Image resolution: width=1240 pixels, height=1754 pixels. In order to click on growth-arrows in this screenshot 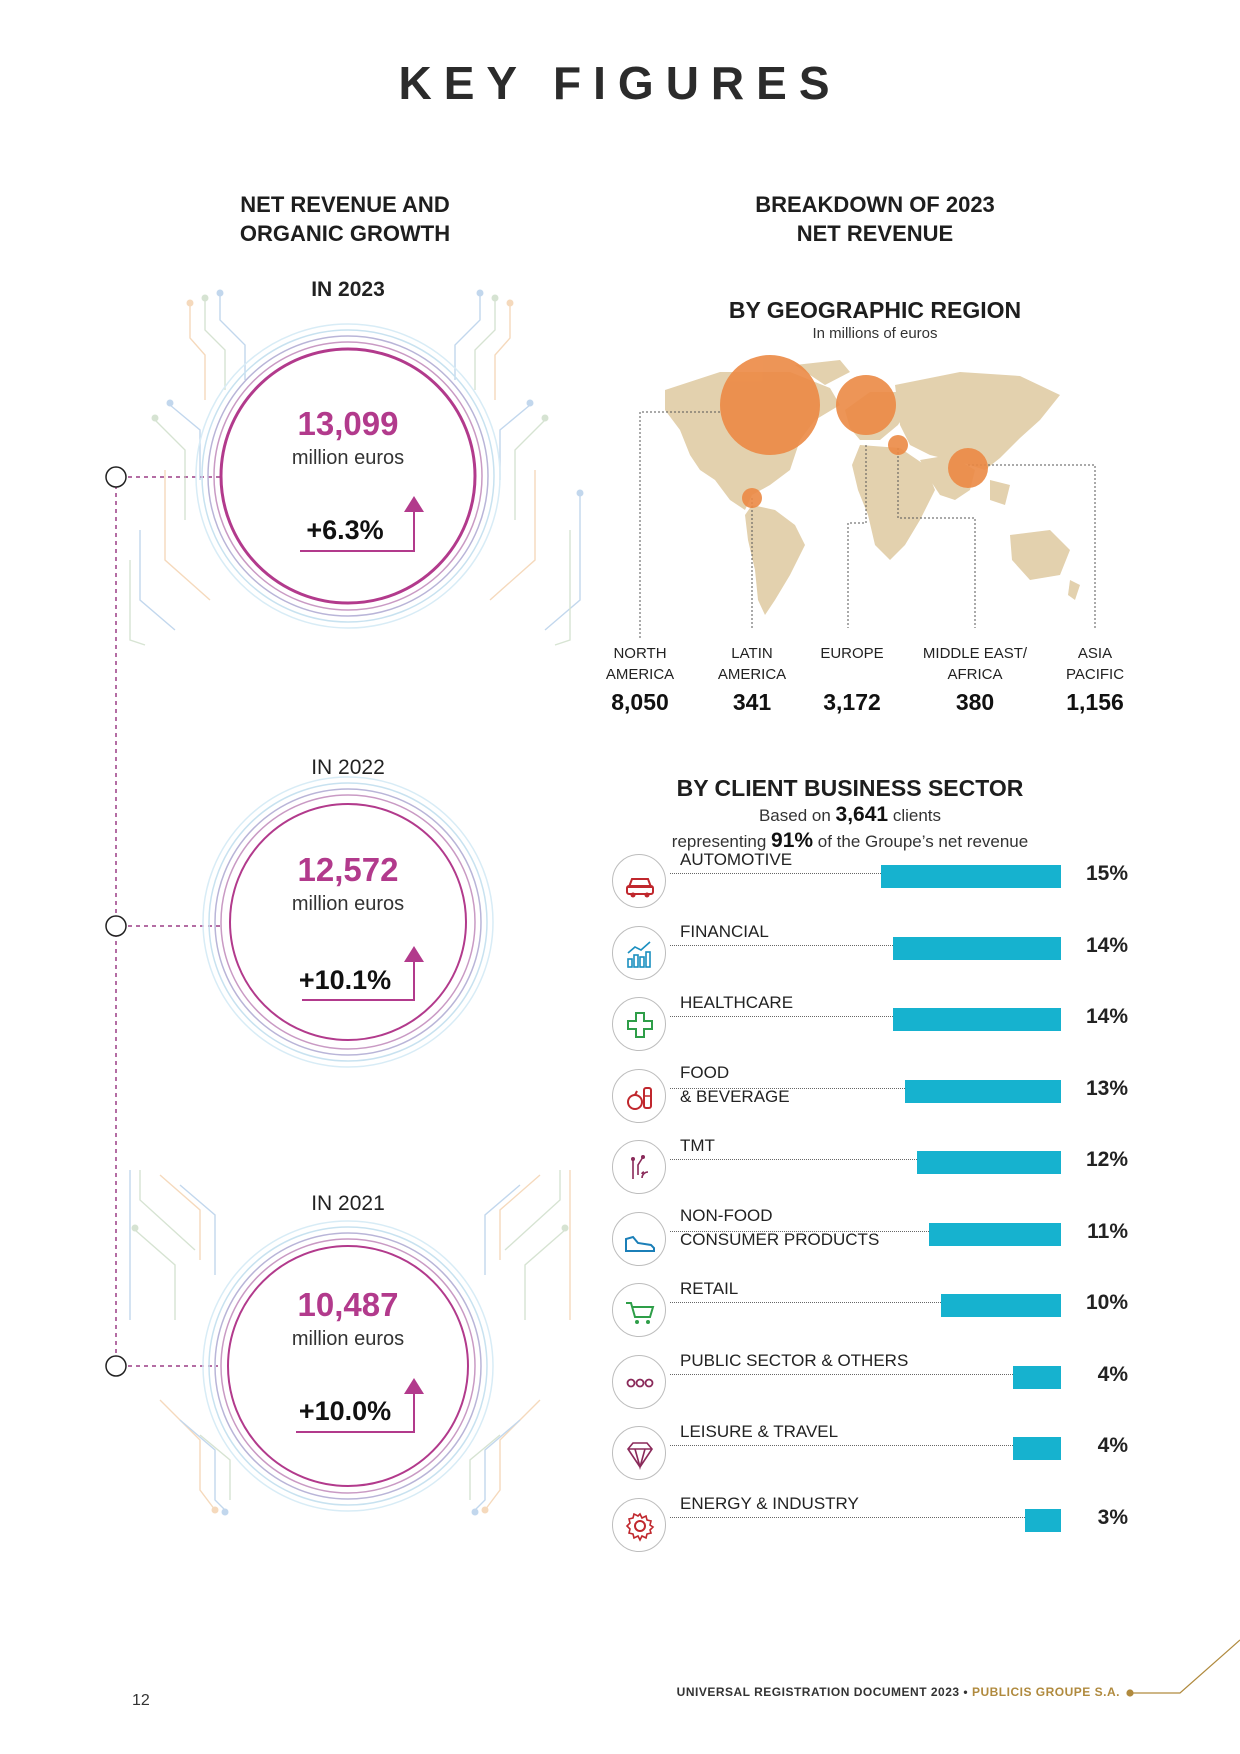, I will do `click(355, 972)`.